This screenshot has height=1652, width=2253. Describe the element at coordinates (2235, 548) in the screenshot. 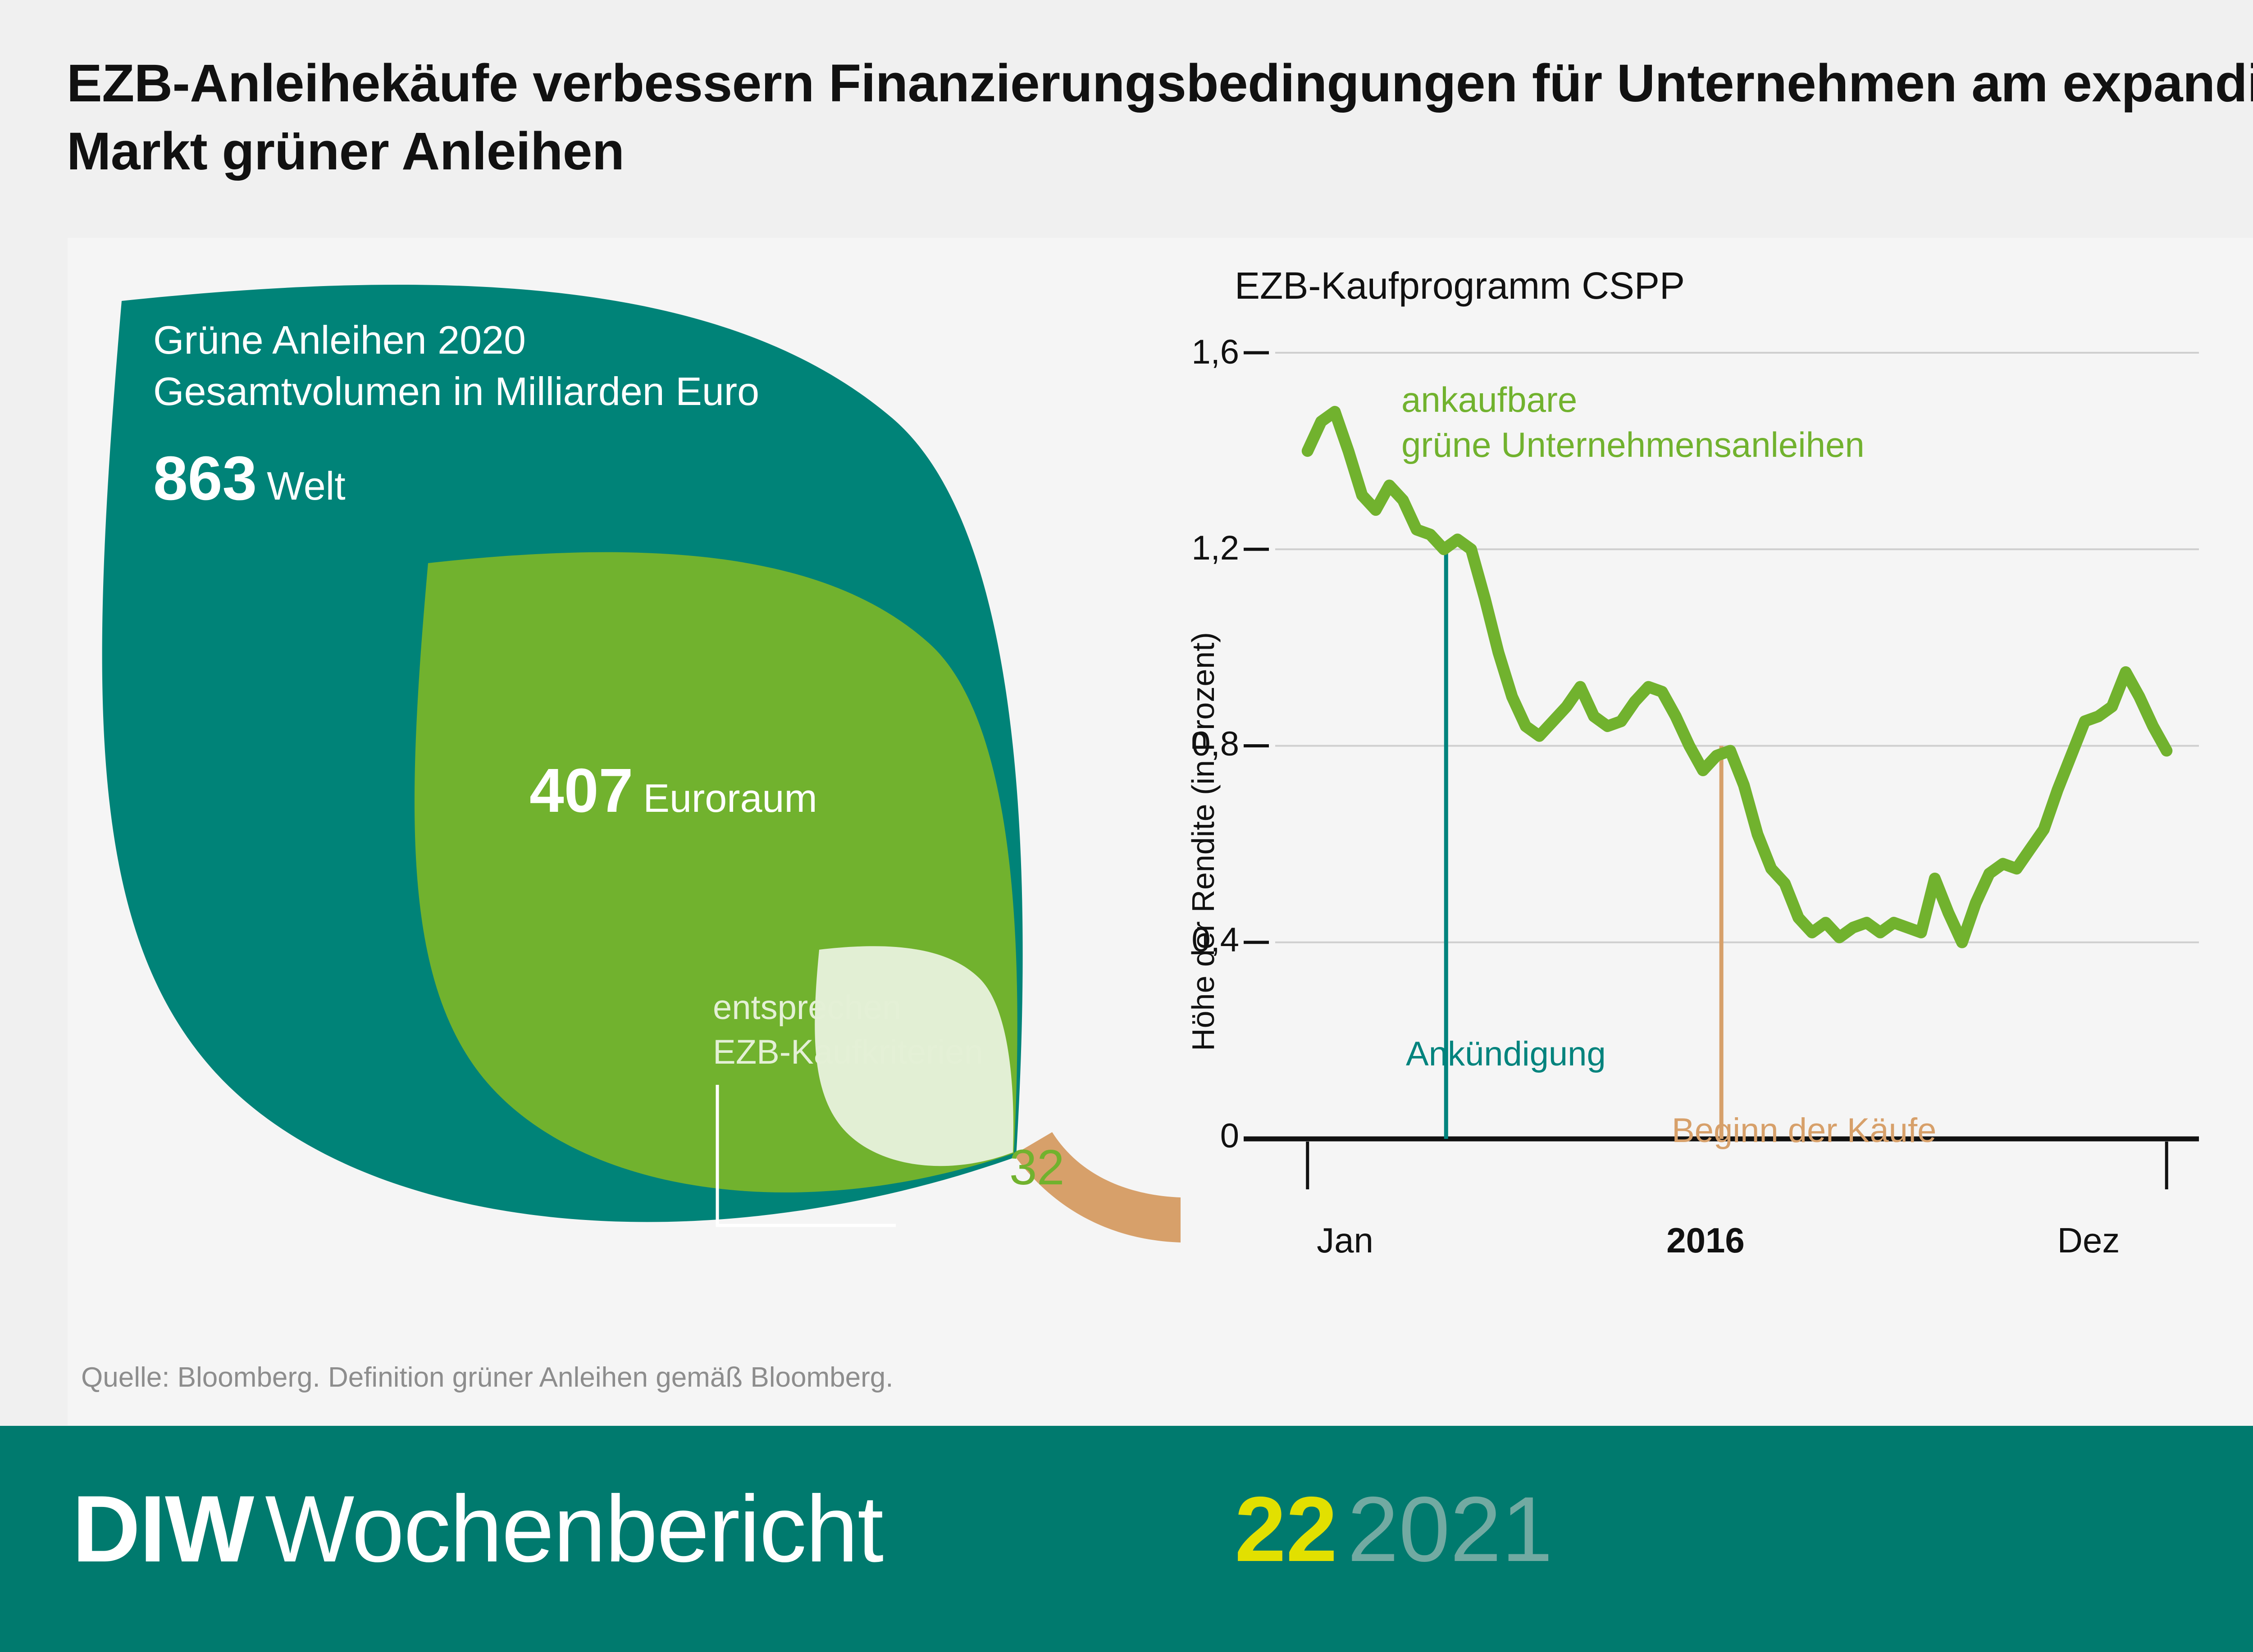

I see `chart-pepp-ytick-1_2: 1,2` at that location.